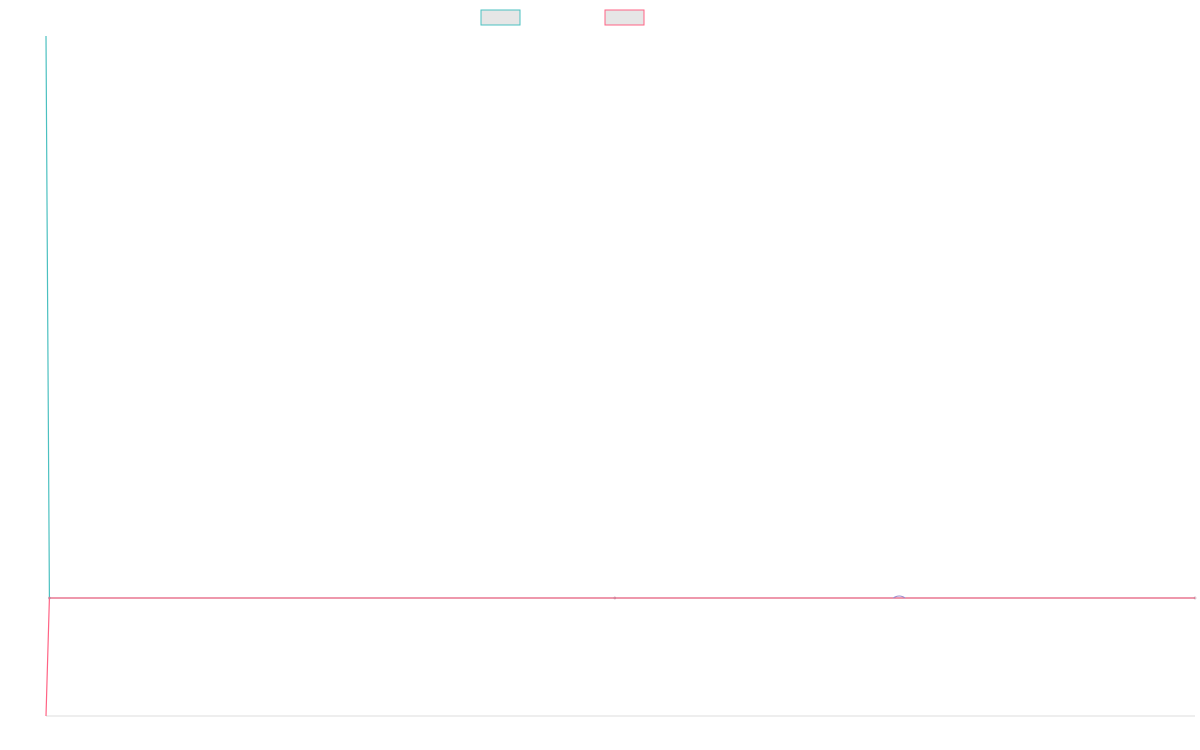  What do you see at coordinates (562, 17) in the screenshot?
I see `legend` at bounding box center [562, 17].